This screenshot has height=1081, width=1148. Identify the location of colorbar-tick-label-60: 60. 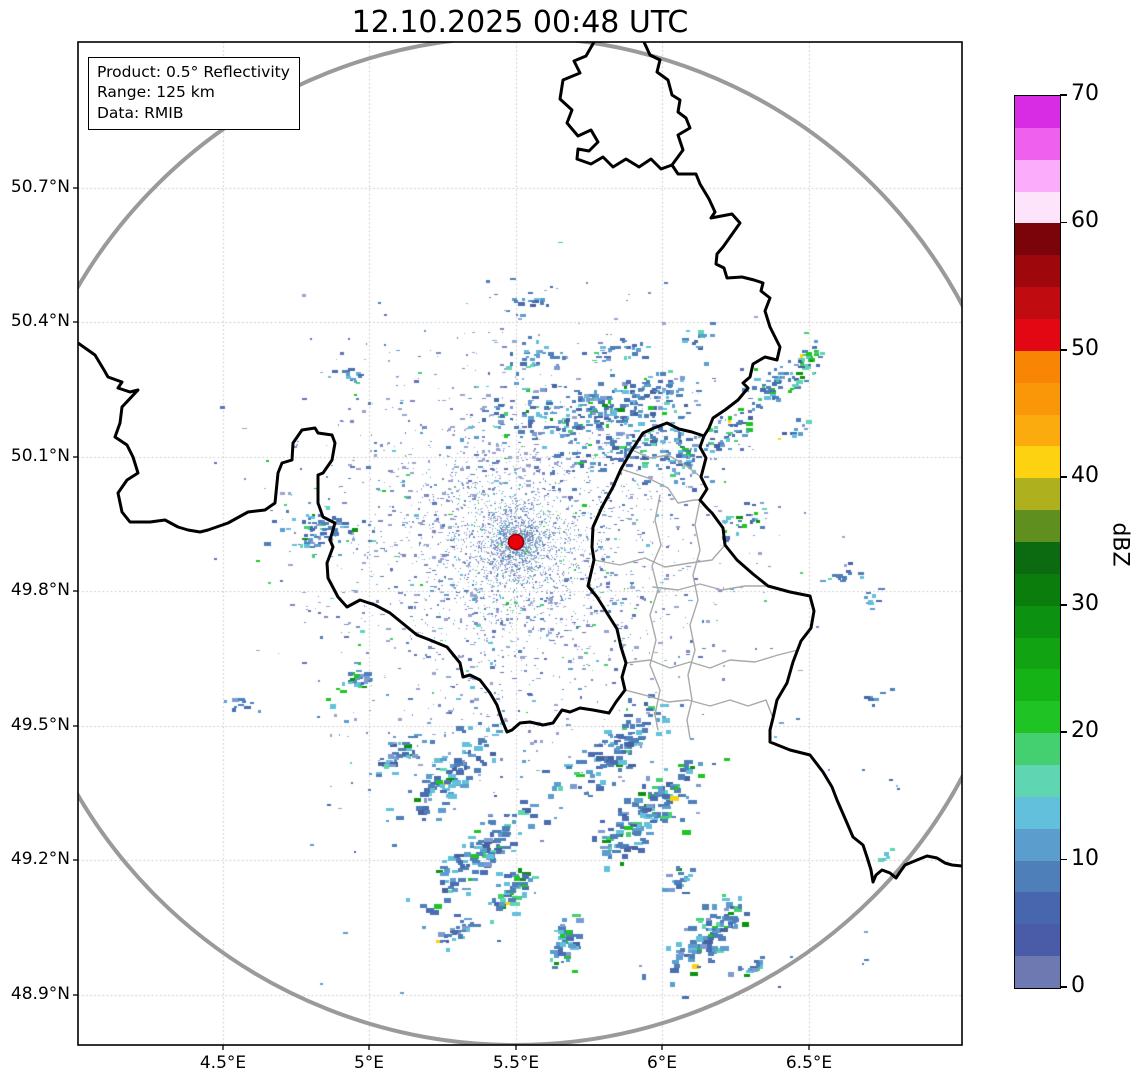
(1085, 221).